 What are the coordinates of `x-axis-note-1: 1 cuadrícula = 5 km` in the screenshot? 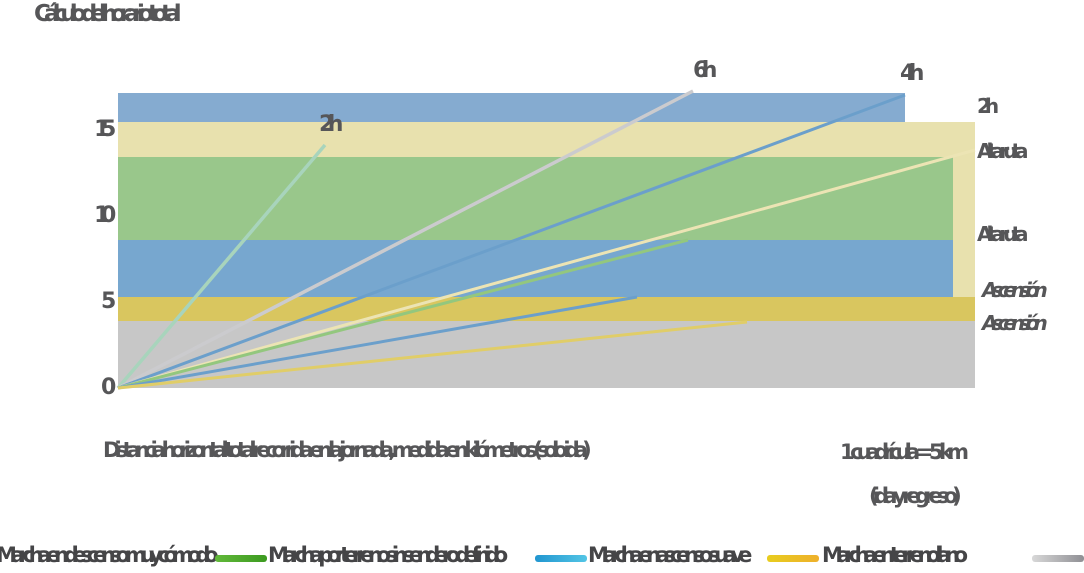 It's located at (904, 452).